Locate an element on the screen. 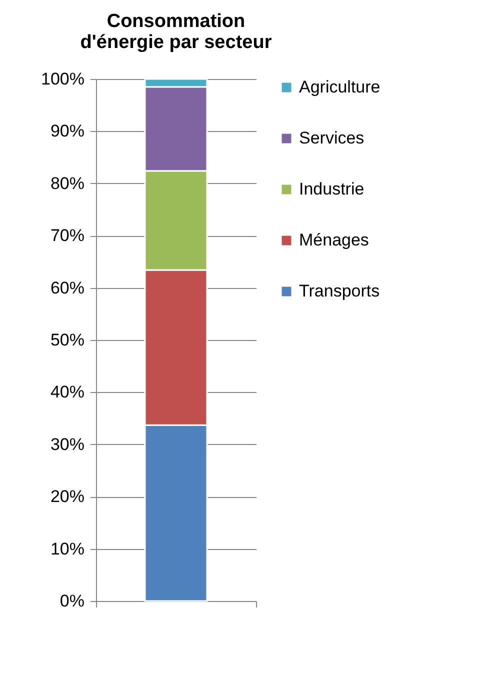  y-tick-label: 60% is located at coordinates (67, 288).